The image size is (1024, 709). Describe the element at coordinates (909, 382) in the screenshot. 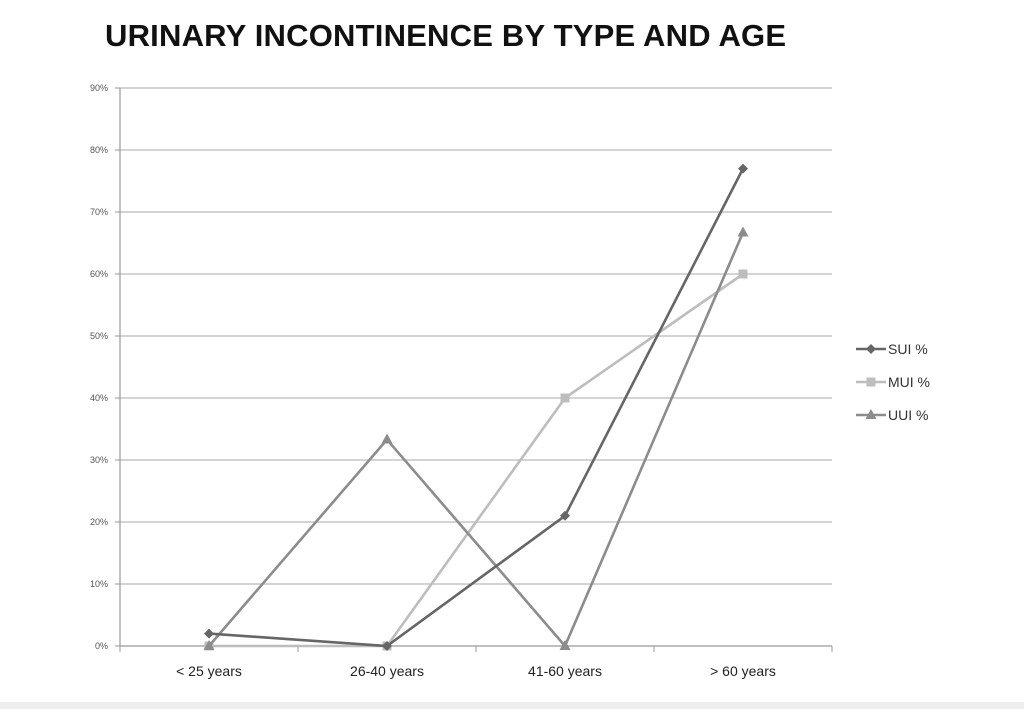

I see `legend-label-mui: MUI %` at that location.